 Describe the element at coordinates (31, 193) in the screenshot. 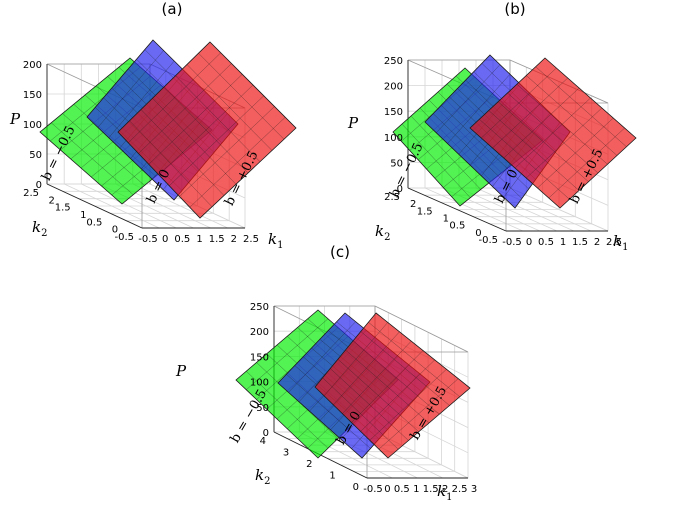

I see `y-tick-label: 2.5` at that location.